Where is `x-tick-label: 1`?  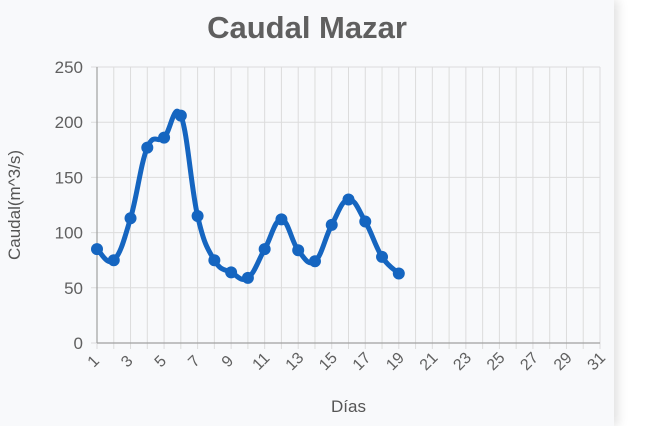 x-tick-label: 1 is located at coordinates (94, 362).